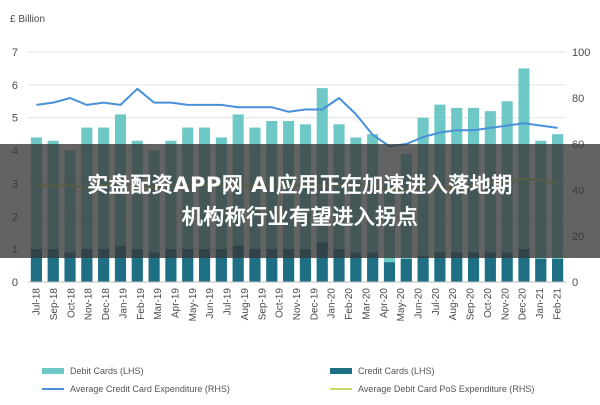 Image resolution: width=600 pixels, height=405 pixels. I want to click on y-right-tick-label: 0, so click(575, 283).